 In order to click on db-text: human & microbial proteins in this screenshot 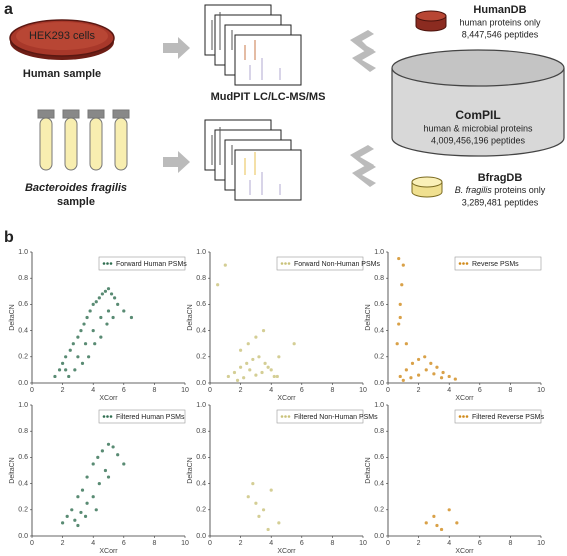, I will do `click(478, 128)`.